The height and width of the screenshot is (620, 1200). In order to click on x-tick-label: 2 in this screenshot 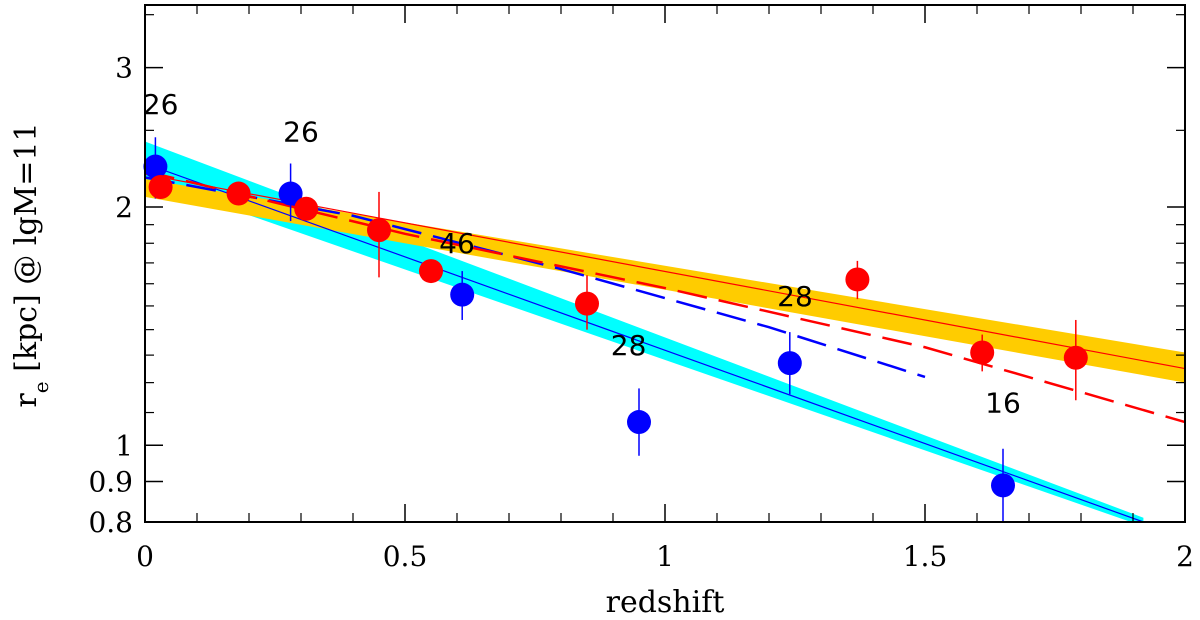, I will do `click(1185, 556)`.